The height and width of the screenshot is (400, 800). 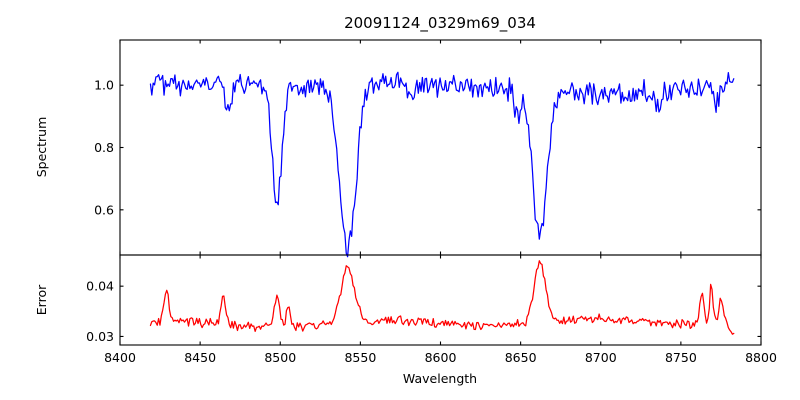 What do you see at coordinates (120, 357) in the screenshot?
I see `wavelength-tick-label: 8400` at bounding box center [120, 357].